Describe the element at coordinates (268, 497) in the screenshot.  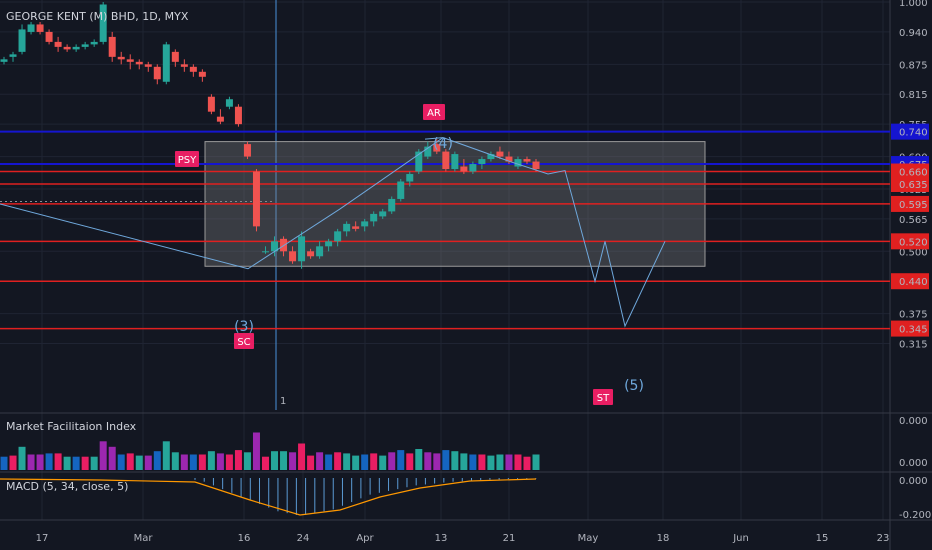
I see `macd-signal-line` at that location.